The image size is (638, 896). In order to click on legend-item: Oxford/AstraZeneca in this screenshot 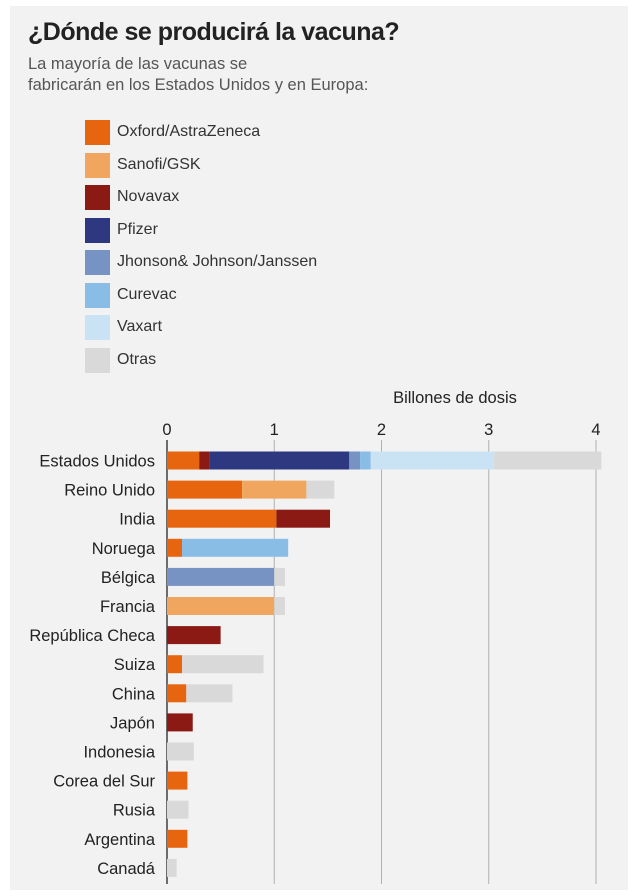, I will do `click(235, 133)`.